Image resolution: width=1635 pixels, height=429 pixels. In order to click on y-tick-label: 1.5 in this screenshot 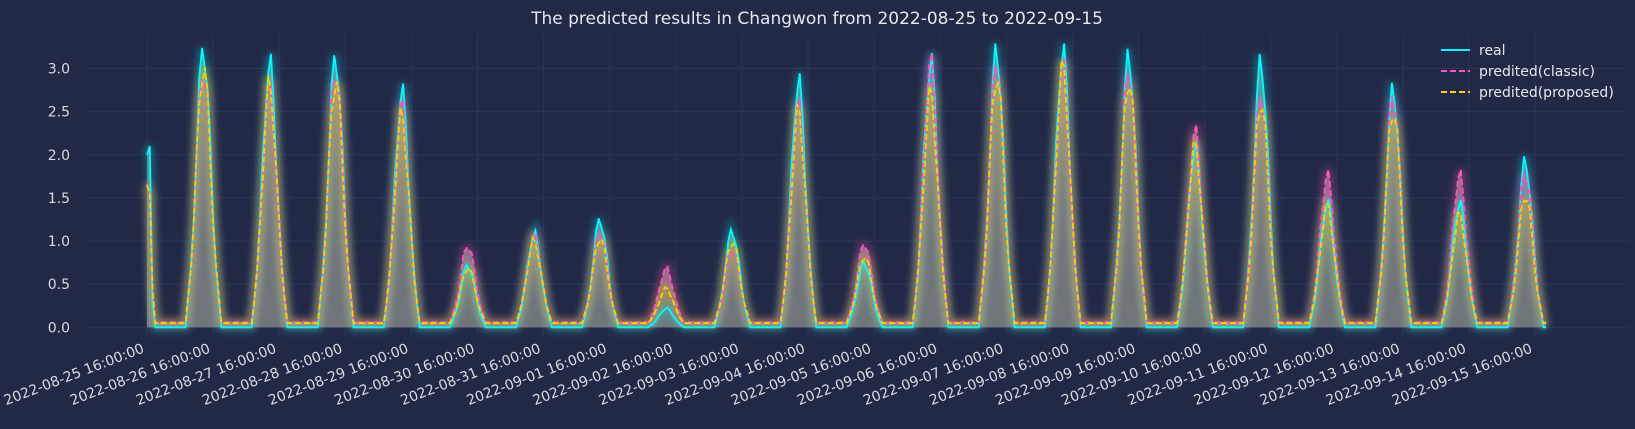, I will do `click(59, 199)`.